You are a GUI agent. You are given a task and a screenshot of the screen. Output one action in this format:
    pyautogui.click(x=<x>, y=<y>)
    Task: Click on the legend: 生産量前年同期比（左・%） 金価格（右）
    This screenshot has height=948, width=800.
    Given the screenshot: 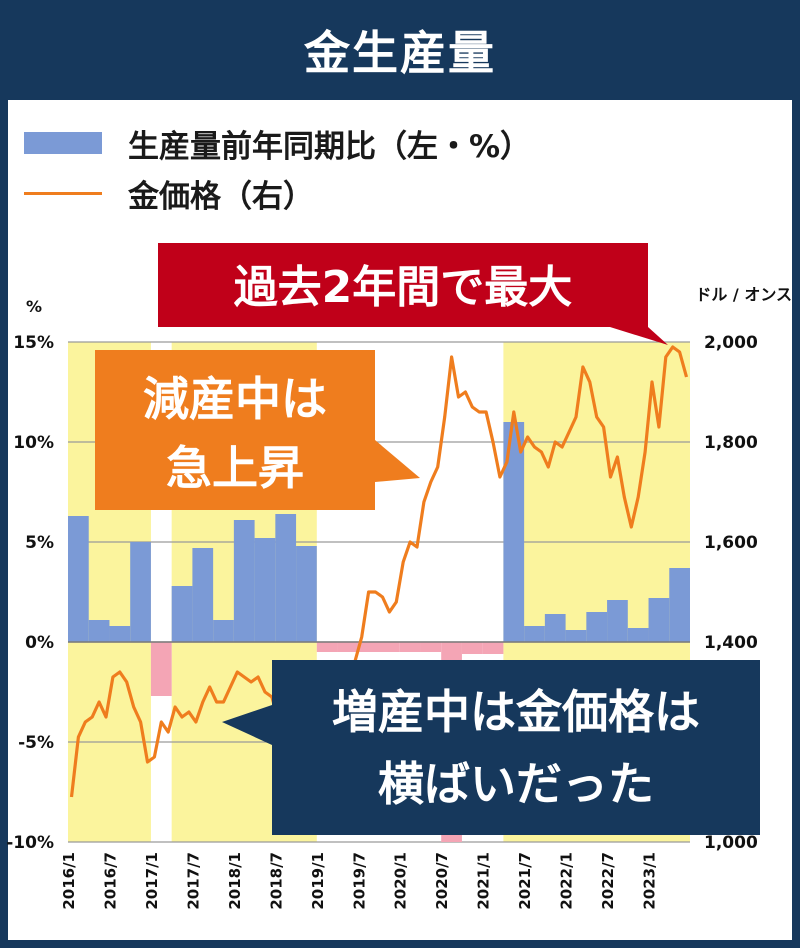 What is the action you would take?
    pyautogui.click(x=277, y=168)
    